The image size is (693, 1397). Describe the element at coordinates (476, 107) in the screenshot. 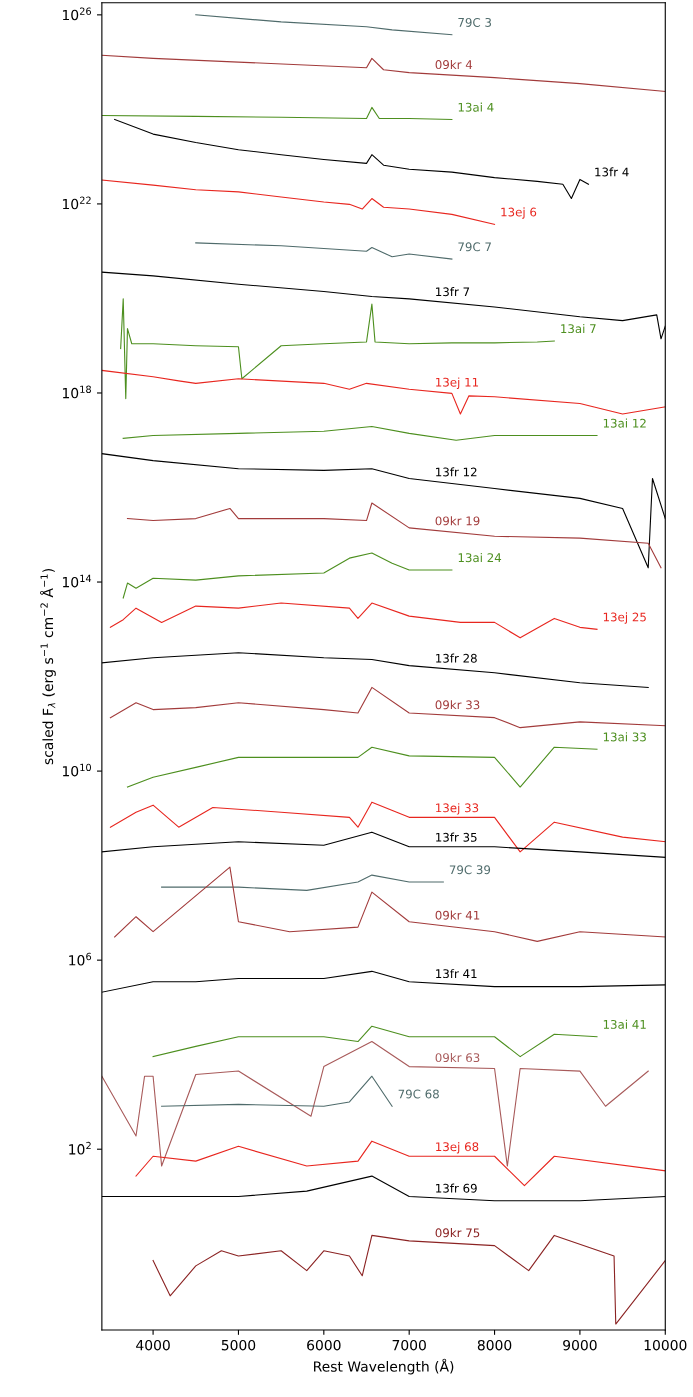

I see `series-label: 13ai 4` at that location.